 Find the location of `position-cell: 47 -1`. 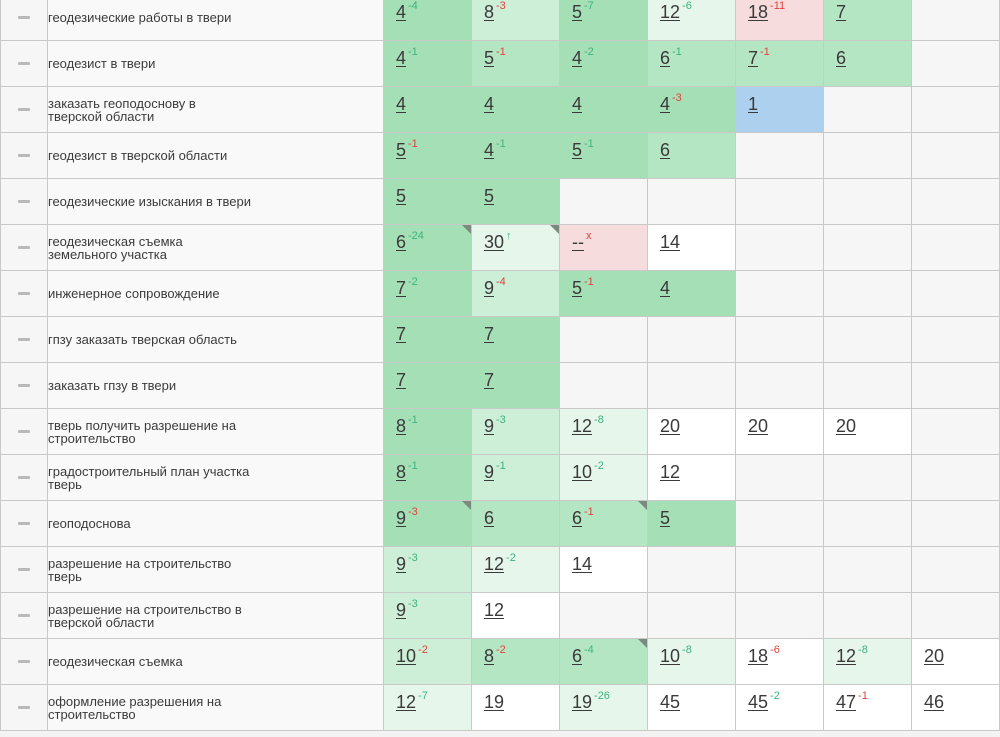

position-cell: 47 -1 is located at coordinates (867, 707).